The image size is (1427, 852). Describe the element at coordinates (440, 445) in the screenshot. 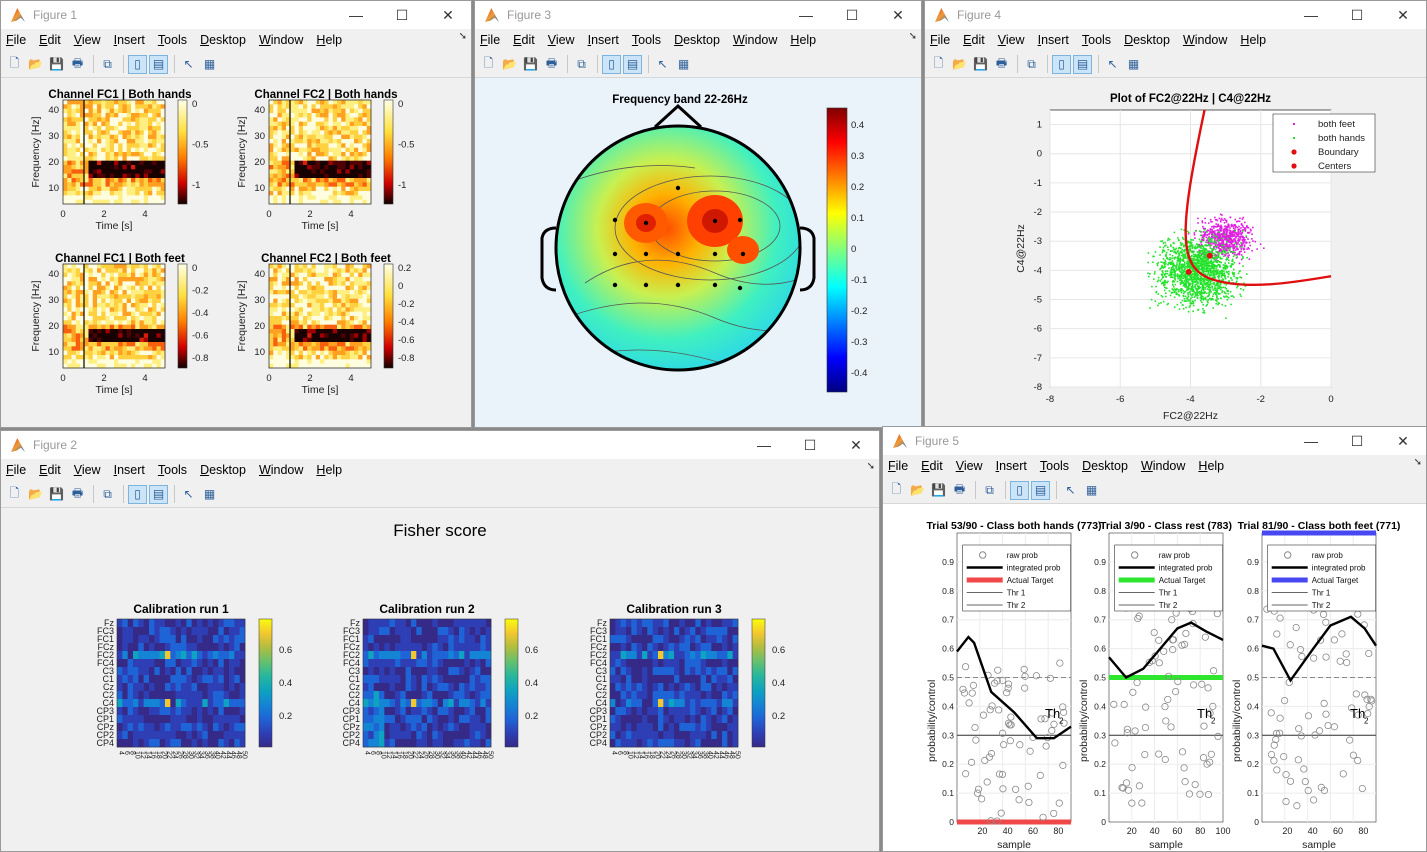

I see `title-bar: Figure 2 — ☐ ✕` at that location.